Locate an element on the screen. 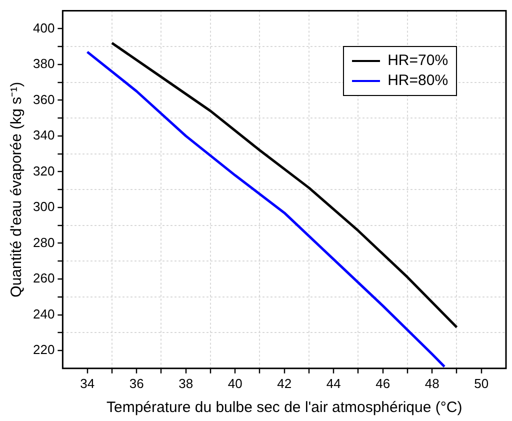  y-tick-label: 360 is located at coordinates (43, 99).